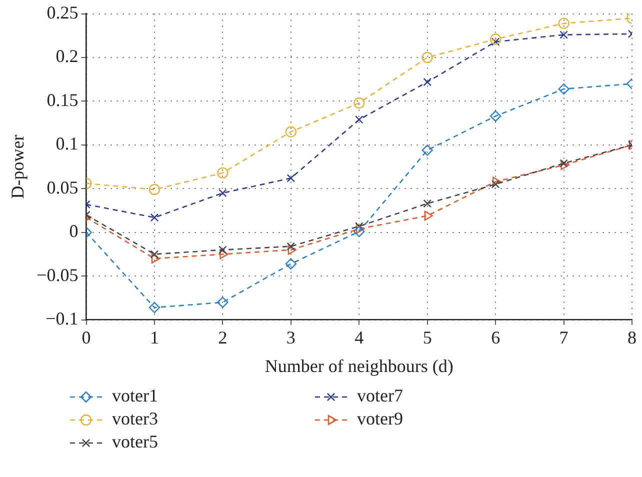 The image size is (642, 477). What do you see at coordinates (62, 12) in the screenshot?
I see `y-tick-label: 0.25` at bounding box center [62, 12].